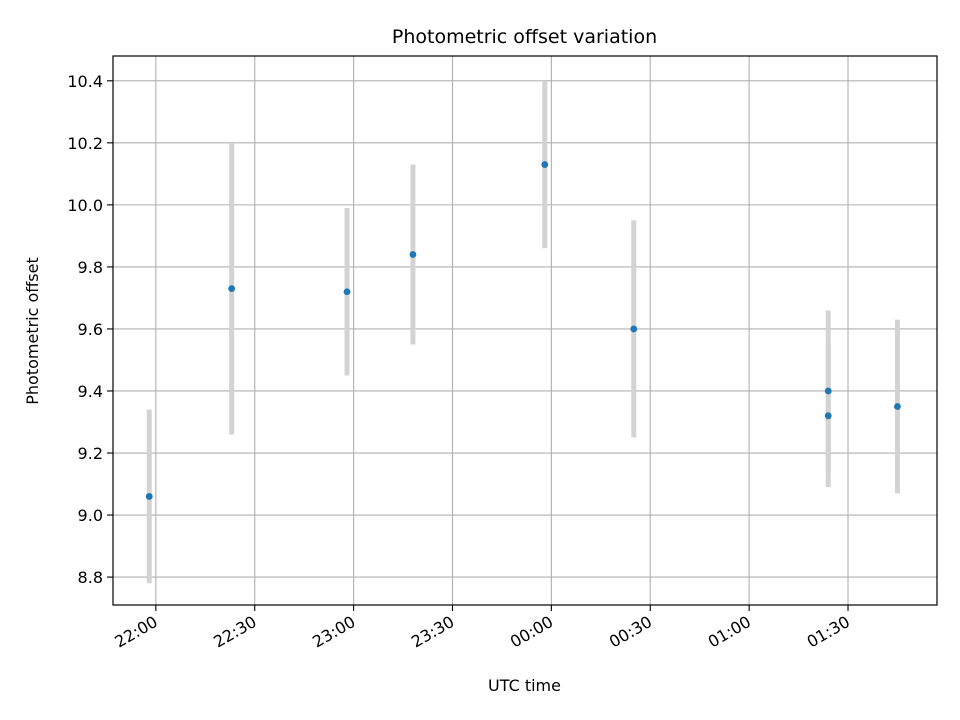 The image size is (960, 720). Describe the element at coordinates (90, 515) in the screenshot. I see `y-tick-label: 9.0` at that location.